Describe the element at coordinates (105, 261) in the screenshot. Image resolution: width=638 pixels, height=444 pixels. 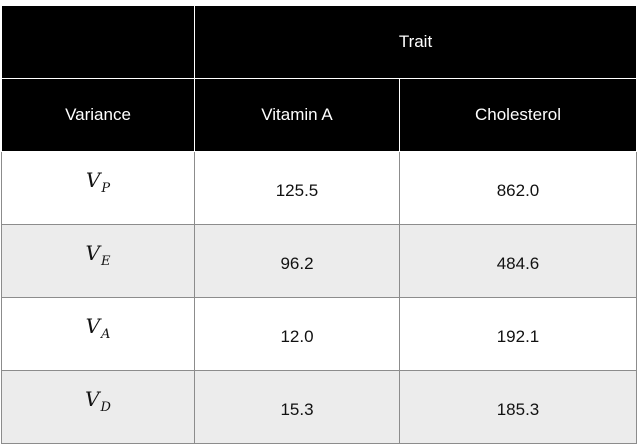
I see `variance-subscript: E` at that location.